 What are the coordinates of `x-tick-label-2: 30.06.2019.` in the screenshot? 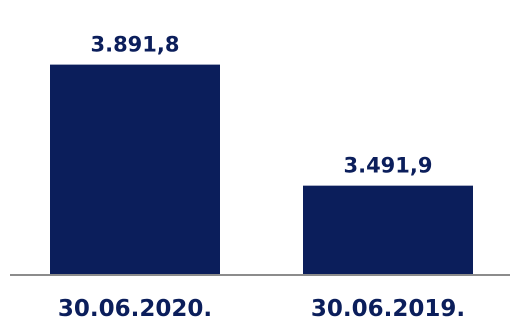 It's located at (388, 308).